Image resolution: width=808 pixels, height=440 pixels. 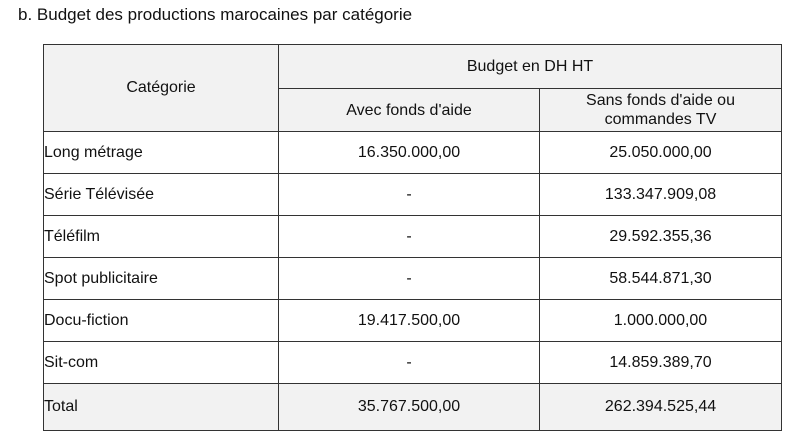 What do you see at coordinates (409, 152) in the screenshot?
I see `row-with-aid: 16.350.000,00` at bounding box center [409, 152].